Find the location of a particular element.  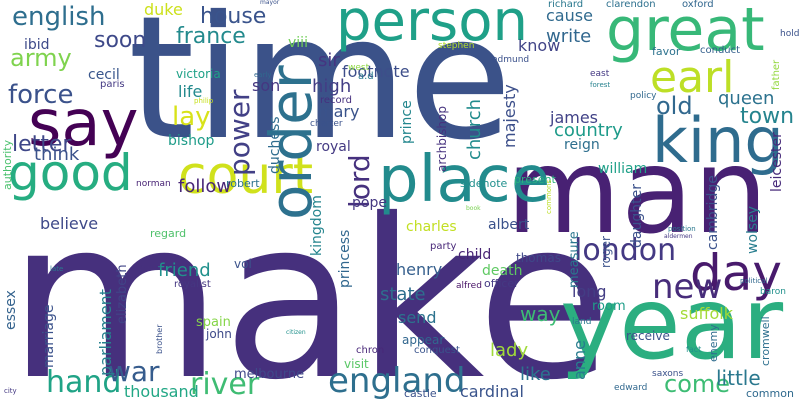

word-regard: regard is located at coordinates (168, 233).